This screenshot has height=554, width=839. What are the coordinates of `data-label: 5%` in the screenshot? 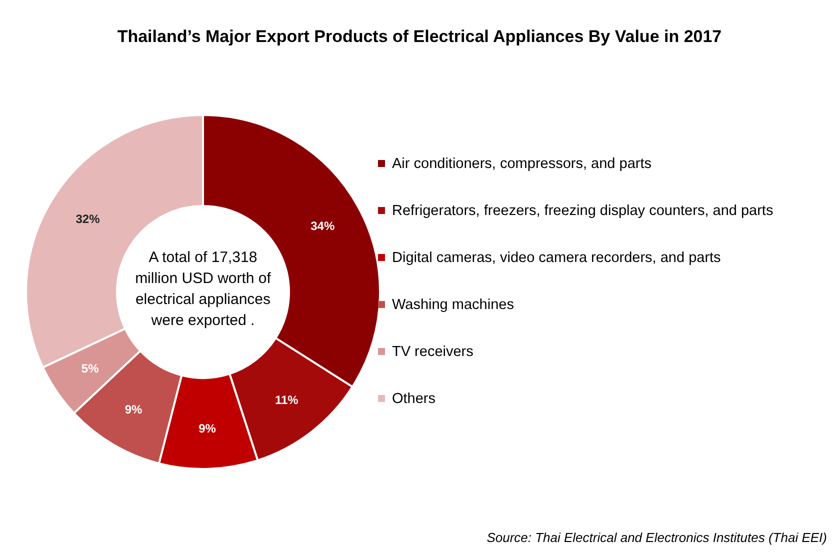 It's located at (90, 369).